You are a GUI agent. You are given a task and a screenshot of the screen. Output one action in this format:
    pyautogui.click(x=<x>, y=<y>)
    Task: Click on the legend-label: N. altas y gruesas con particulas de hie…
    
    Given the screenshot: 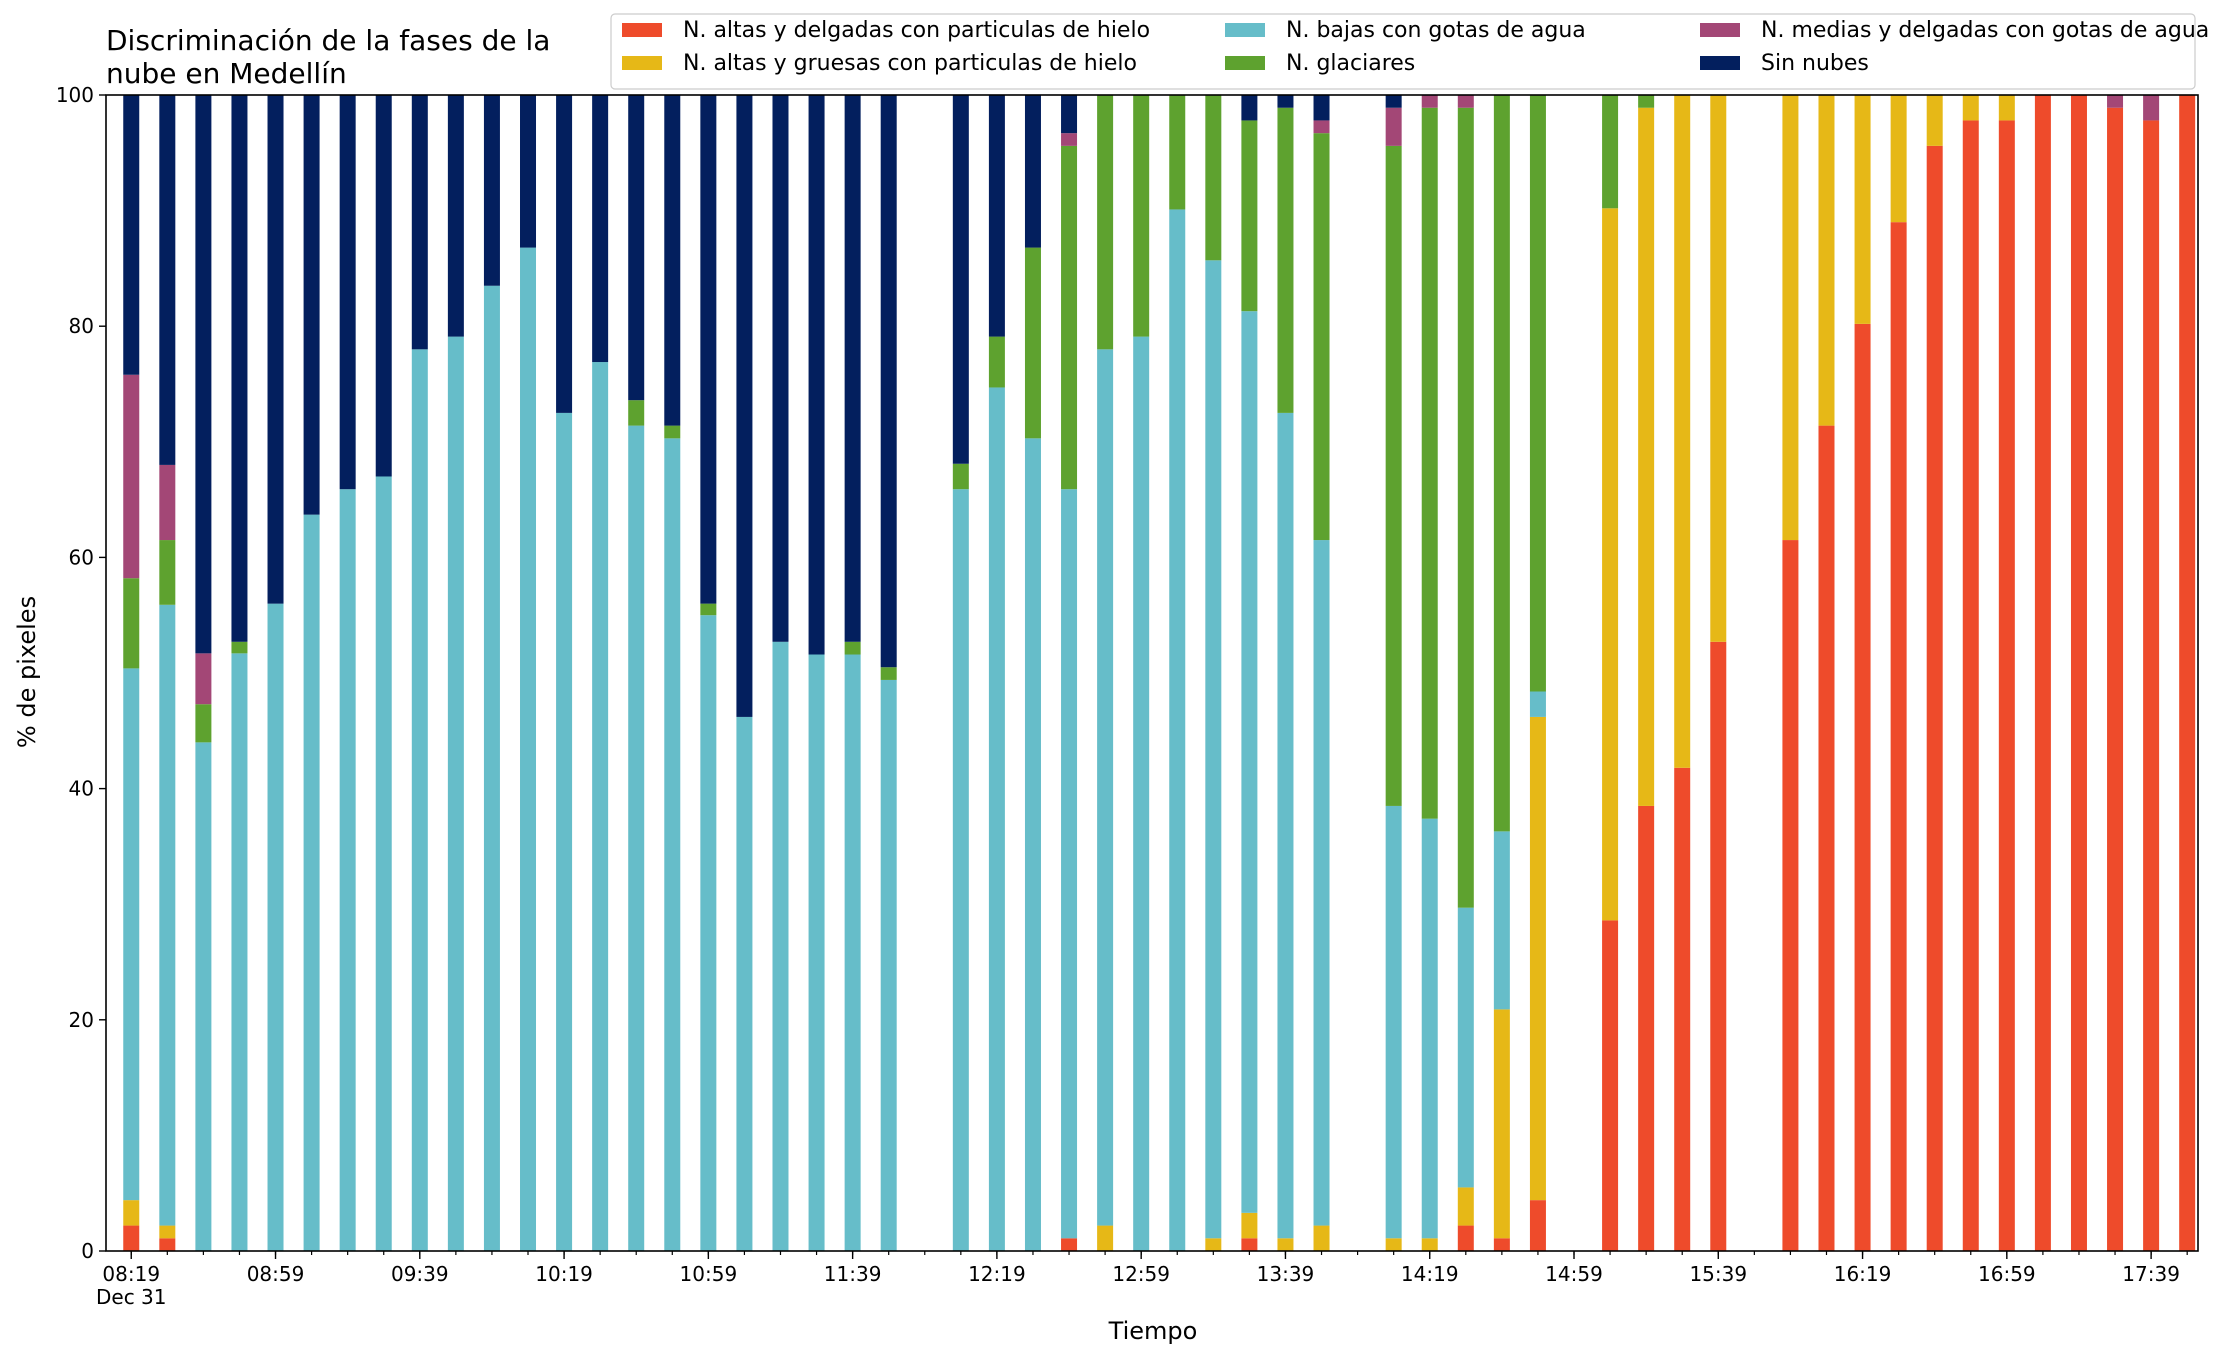 What is the action you would take?
    pyautogui.click(x=910, y=63)
    